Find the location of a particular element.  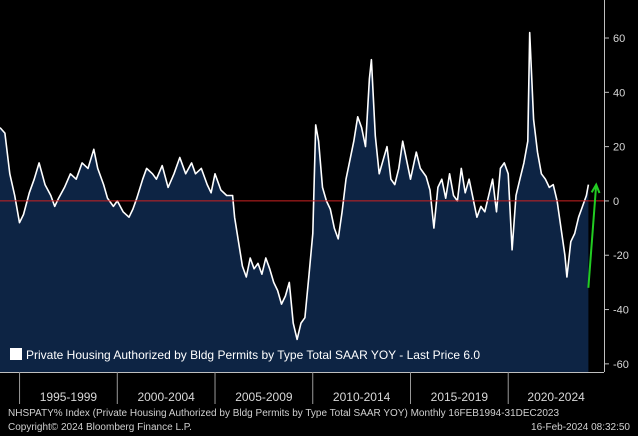

y-tick-label: -60 is located at coordinates (621, 365).